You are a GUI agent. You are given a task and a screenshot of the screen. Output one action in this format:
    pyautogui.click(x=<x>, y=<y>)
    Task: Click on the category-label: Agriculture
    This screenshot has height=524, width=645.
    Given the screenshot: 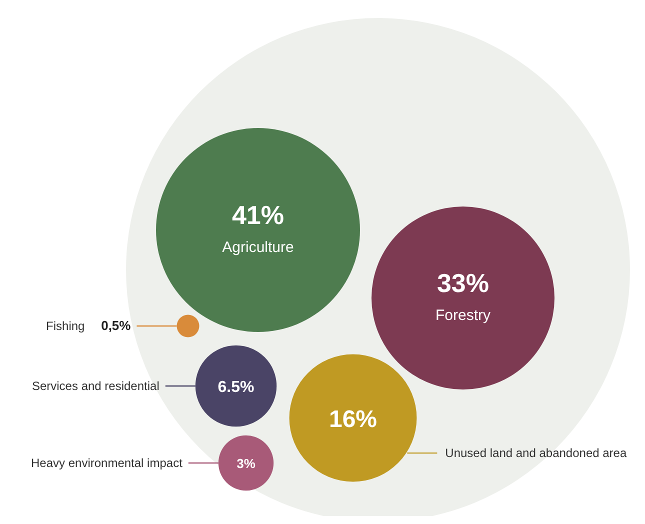 What is the action you would take?
    pyautogui.click(x=258, y=247)
    